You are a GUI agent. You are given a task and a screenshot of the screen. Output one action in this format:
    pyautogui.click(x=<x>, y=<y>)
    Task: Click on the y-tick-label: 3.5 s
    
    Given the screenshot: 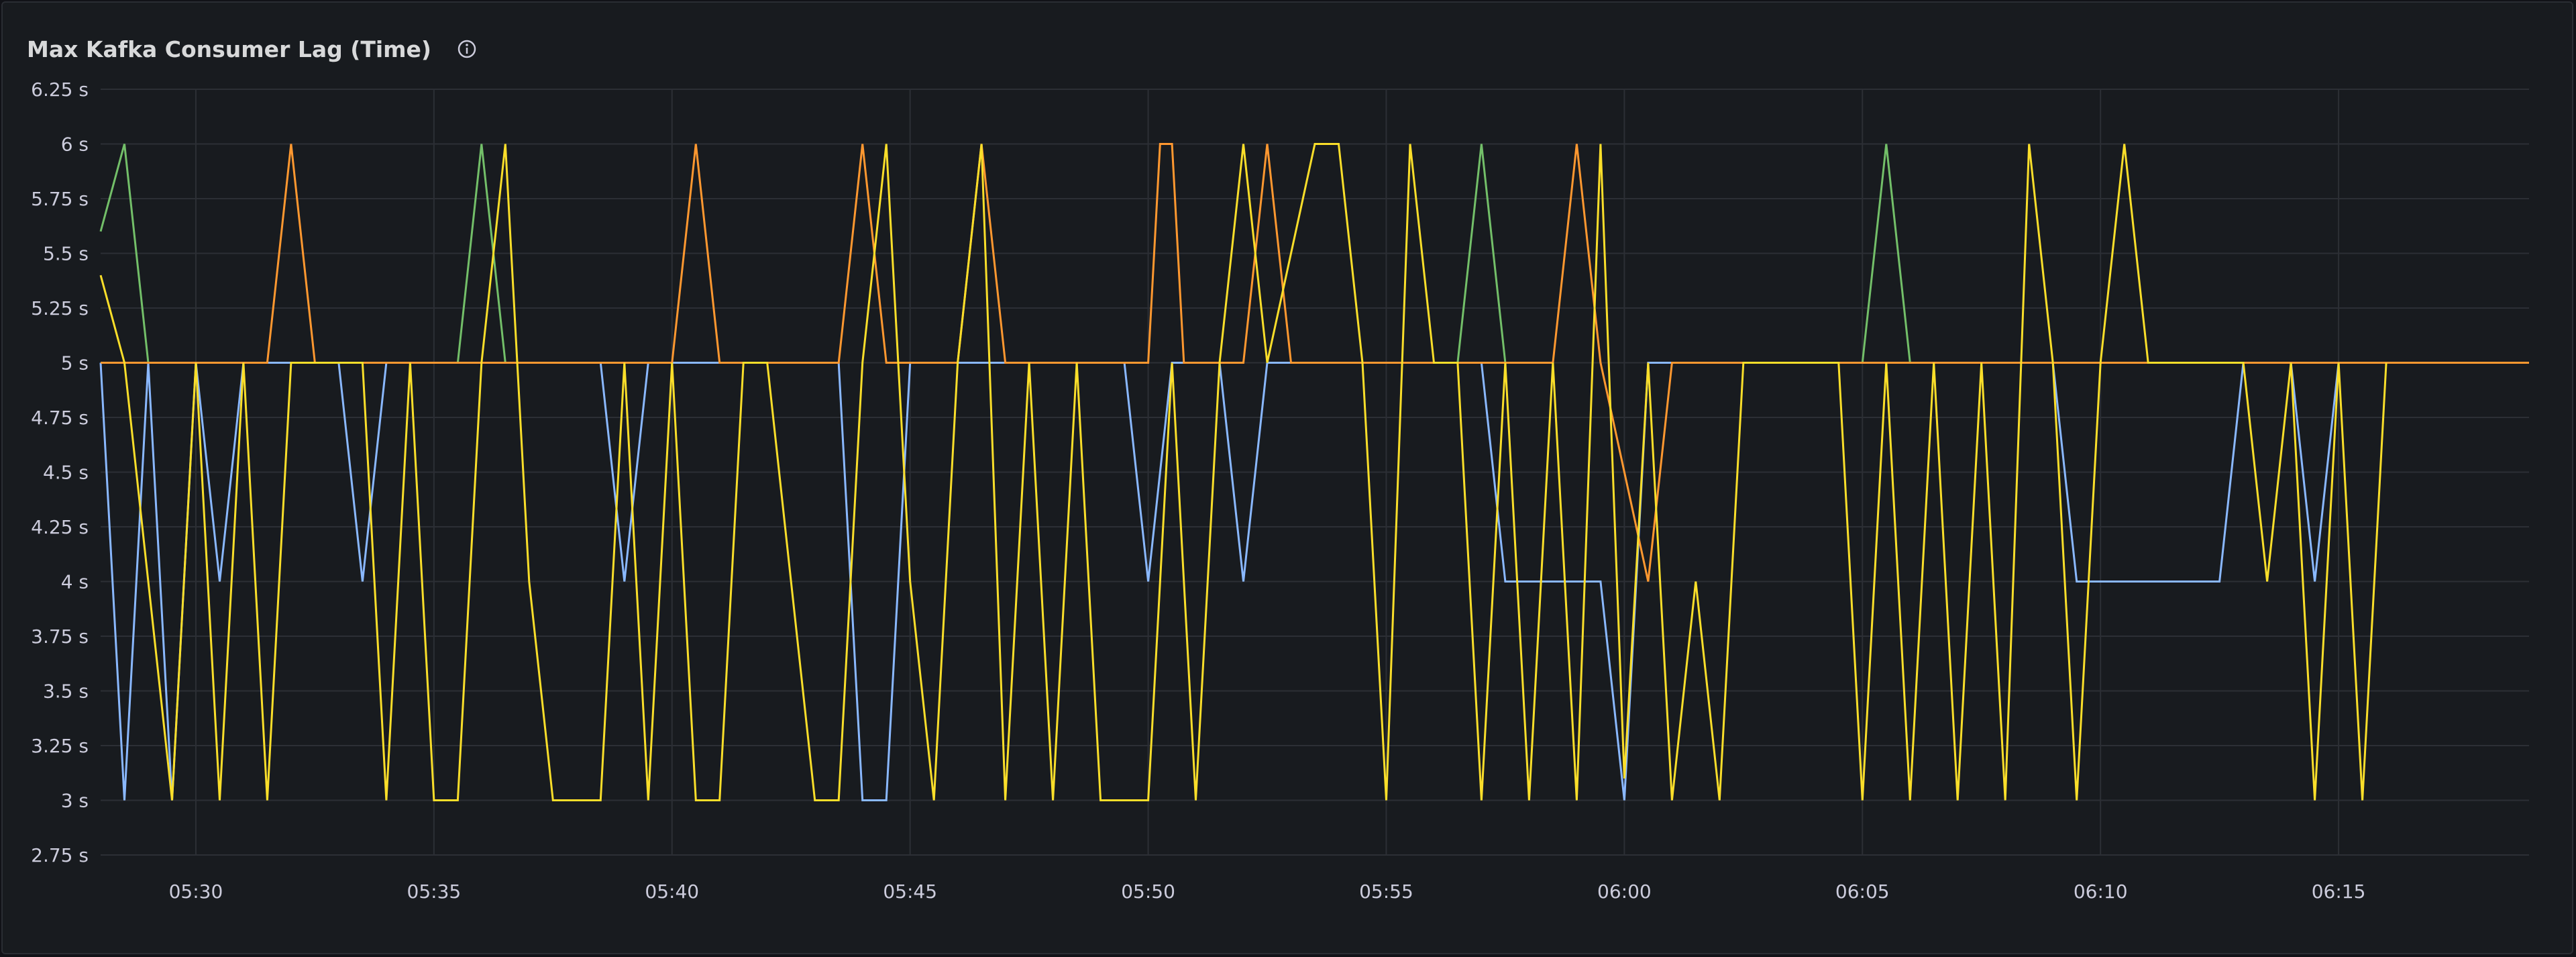 What is the action you would take?
    pyautogui.click(x=66, y=692)
    